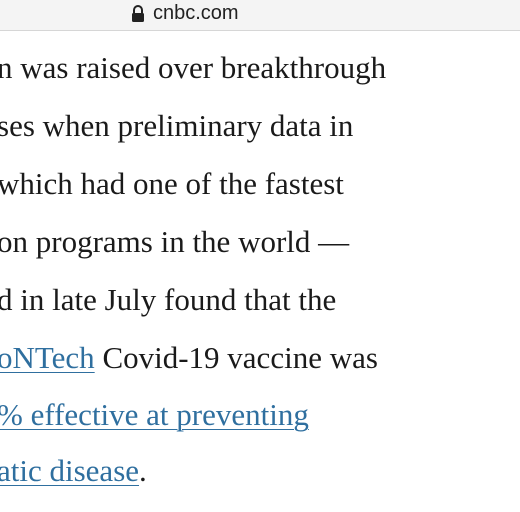  What do you see at coordinates (47, 357) in the screenshot?
I see `link: oNTech` at bounding box center [47, 357].